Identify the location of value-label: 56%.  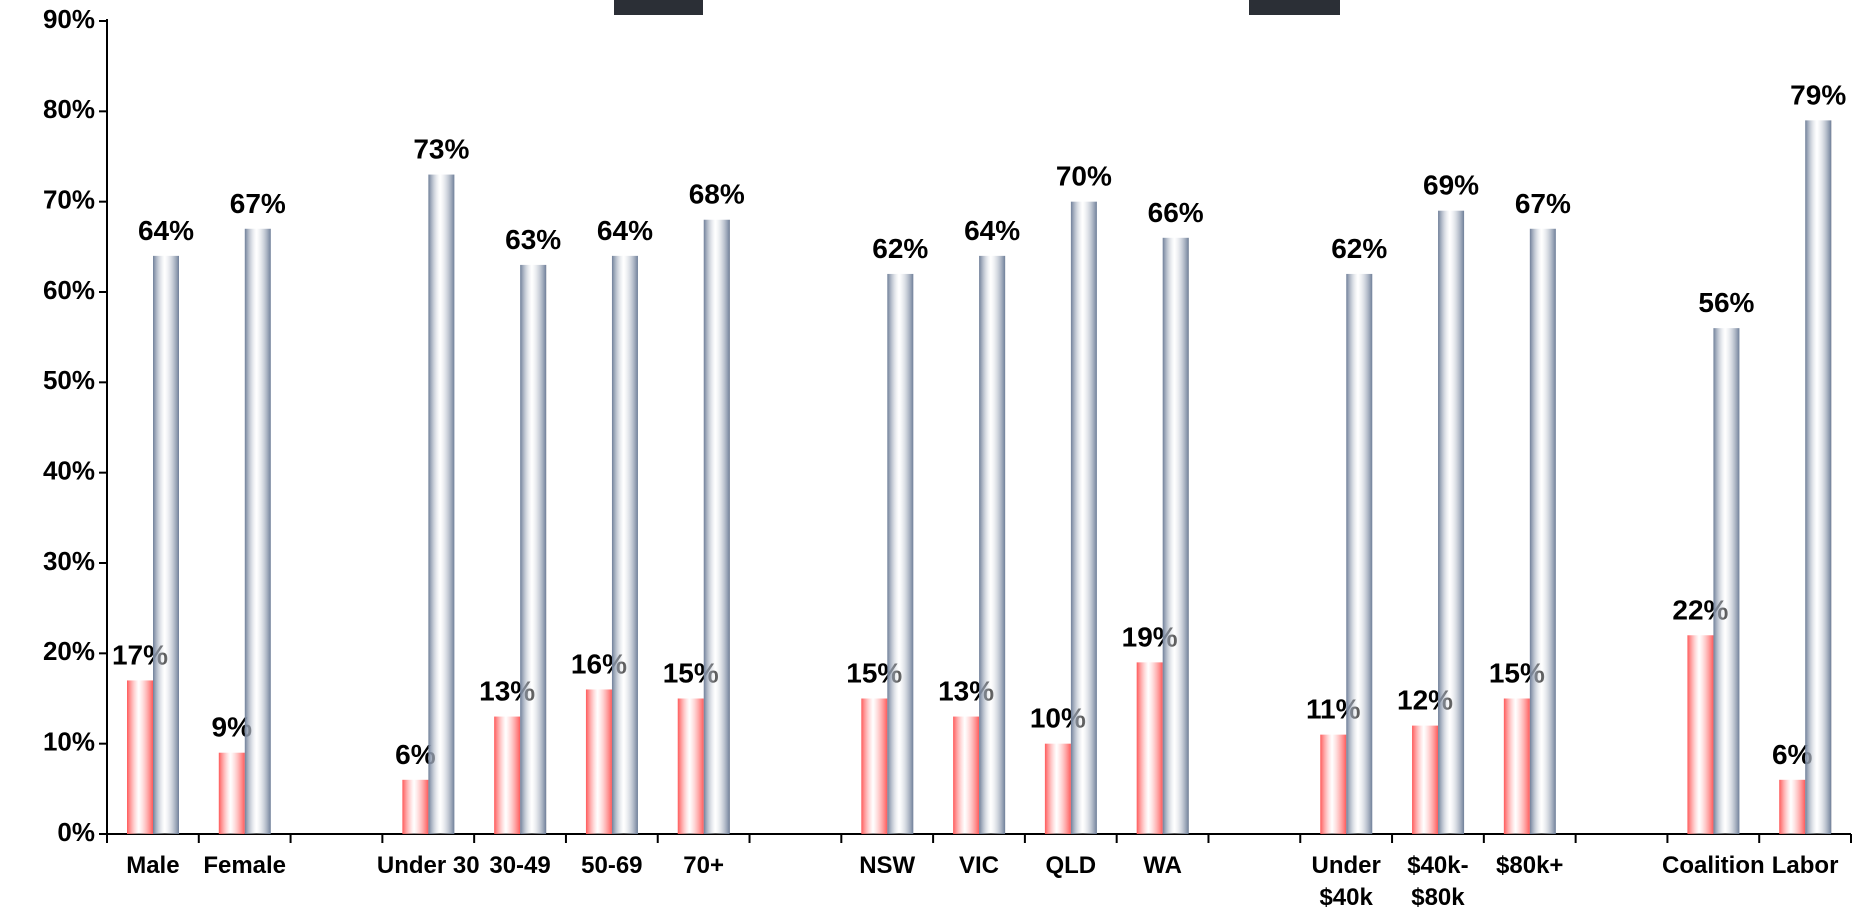
(1726, 302).